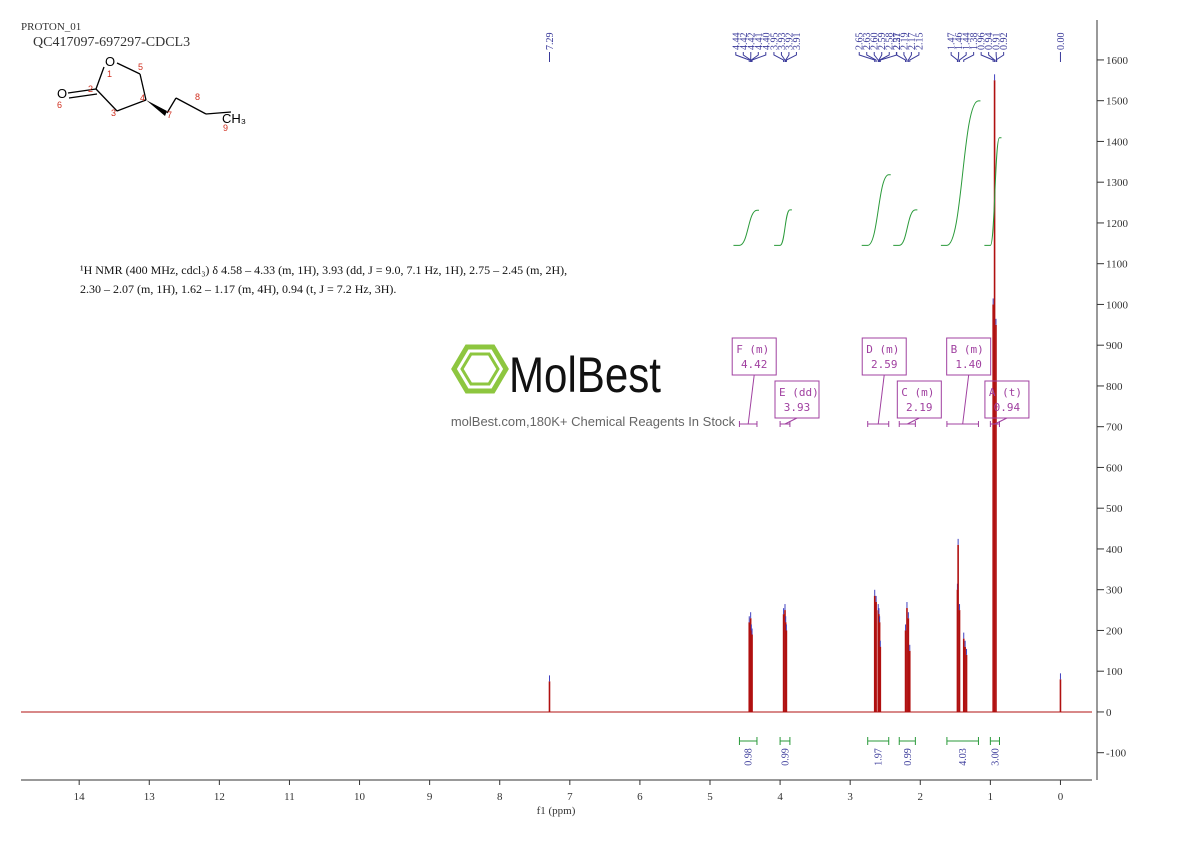 The width and height of the screenshot is (1190, 841). I want to click on atom-number: 6, so click(59, 105).